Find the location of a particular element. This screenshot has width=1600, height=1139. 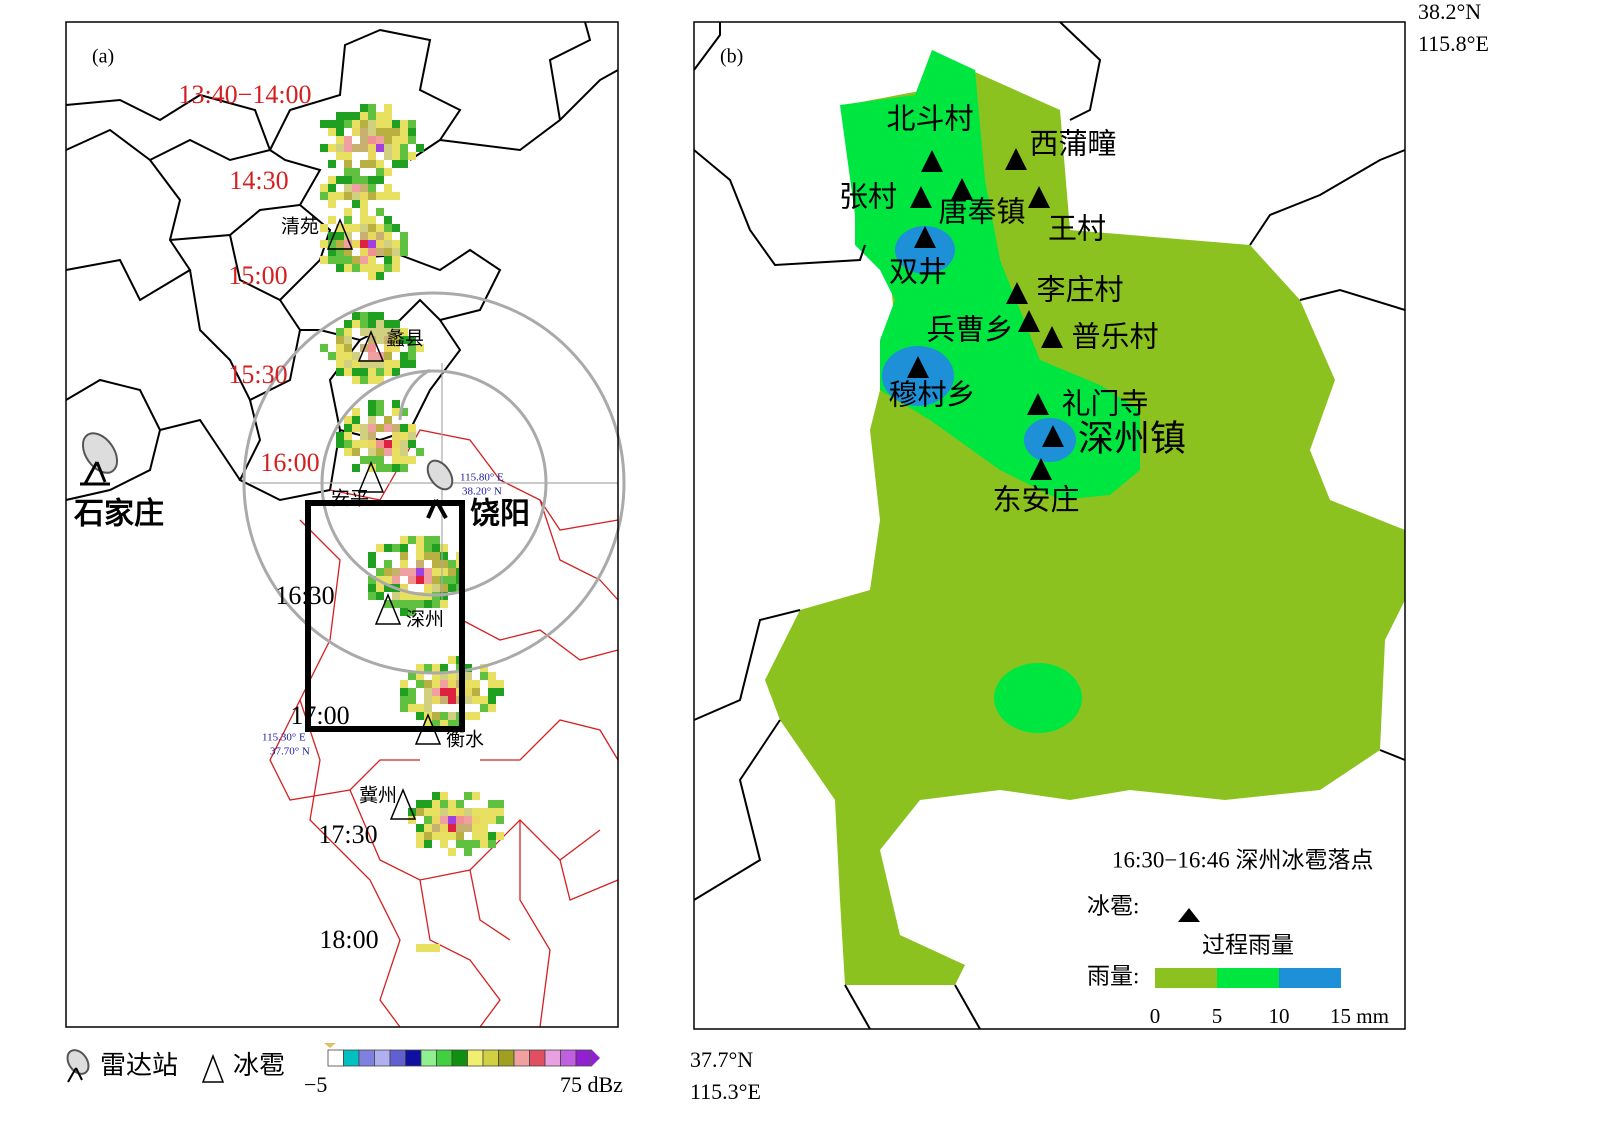

legend-label: 雷达站 is located at coordinates (139, 1065).